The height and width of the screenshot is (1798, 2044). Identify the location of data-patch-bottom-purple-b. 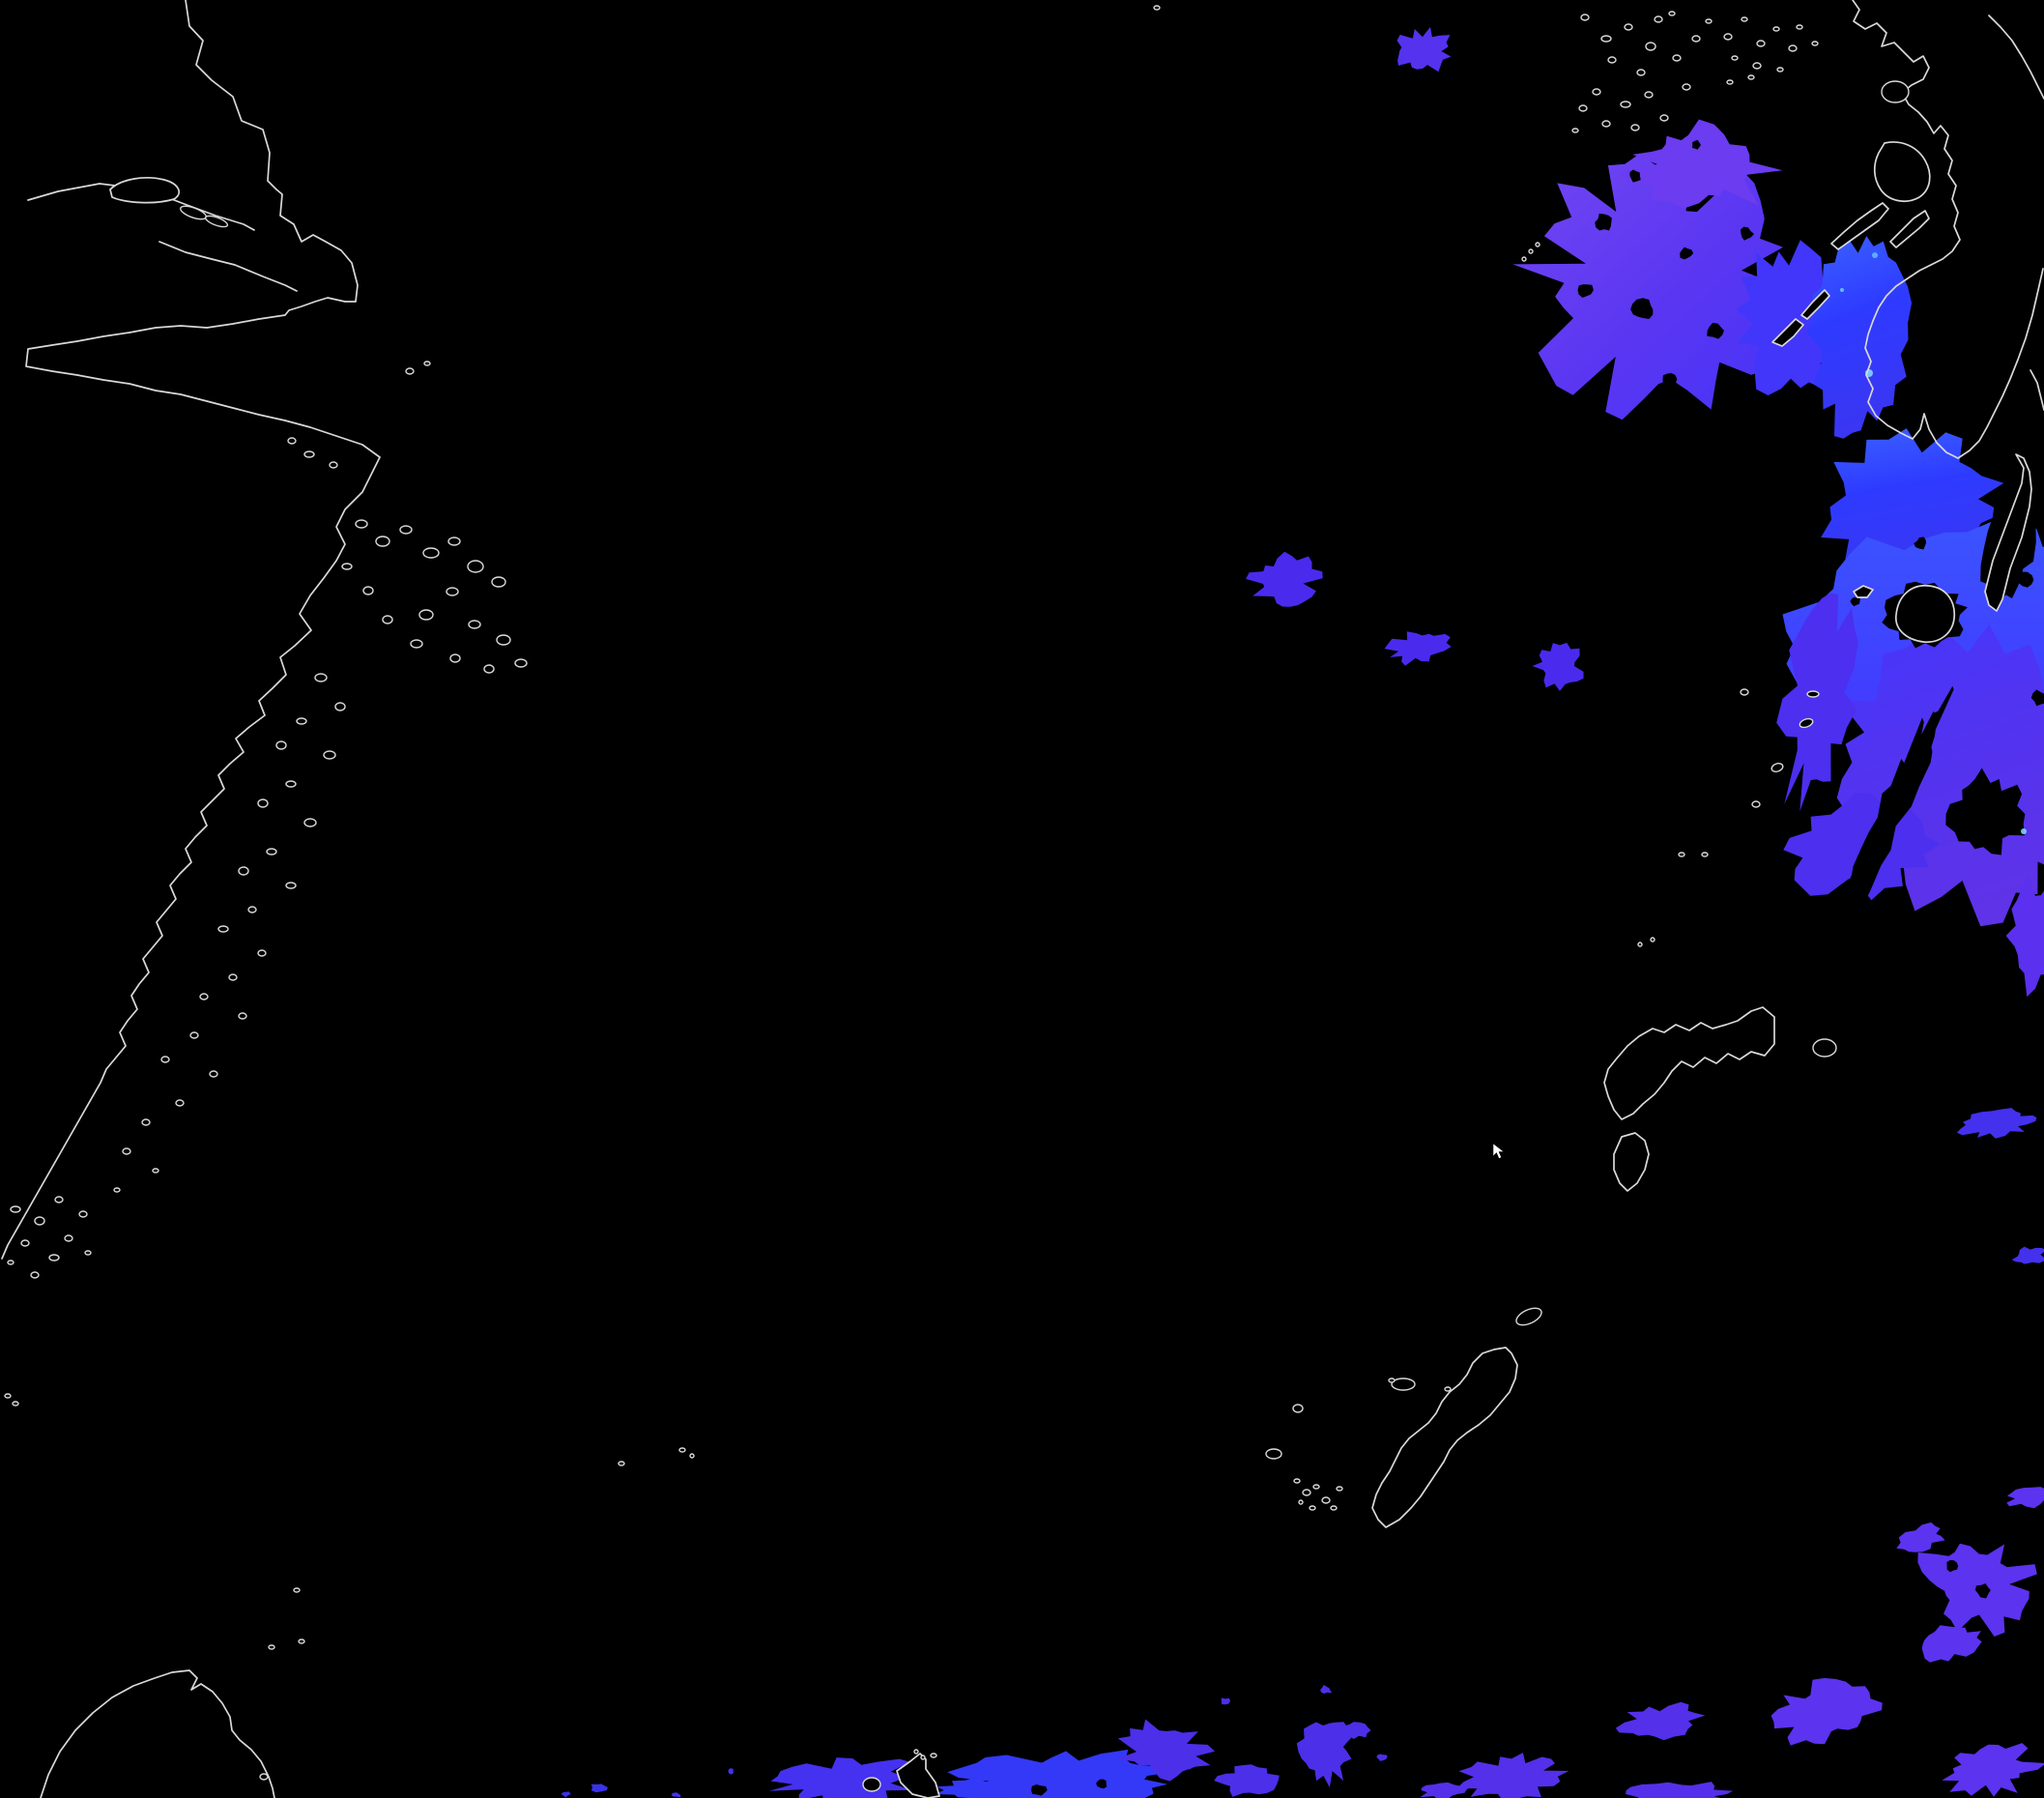
(1247, 1781).